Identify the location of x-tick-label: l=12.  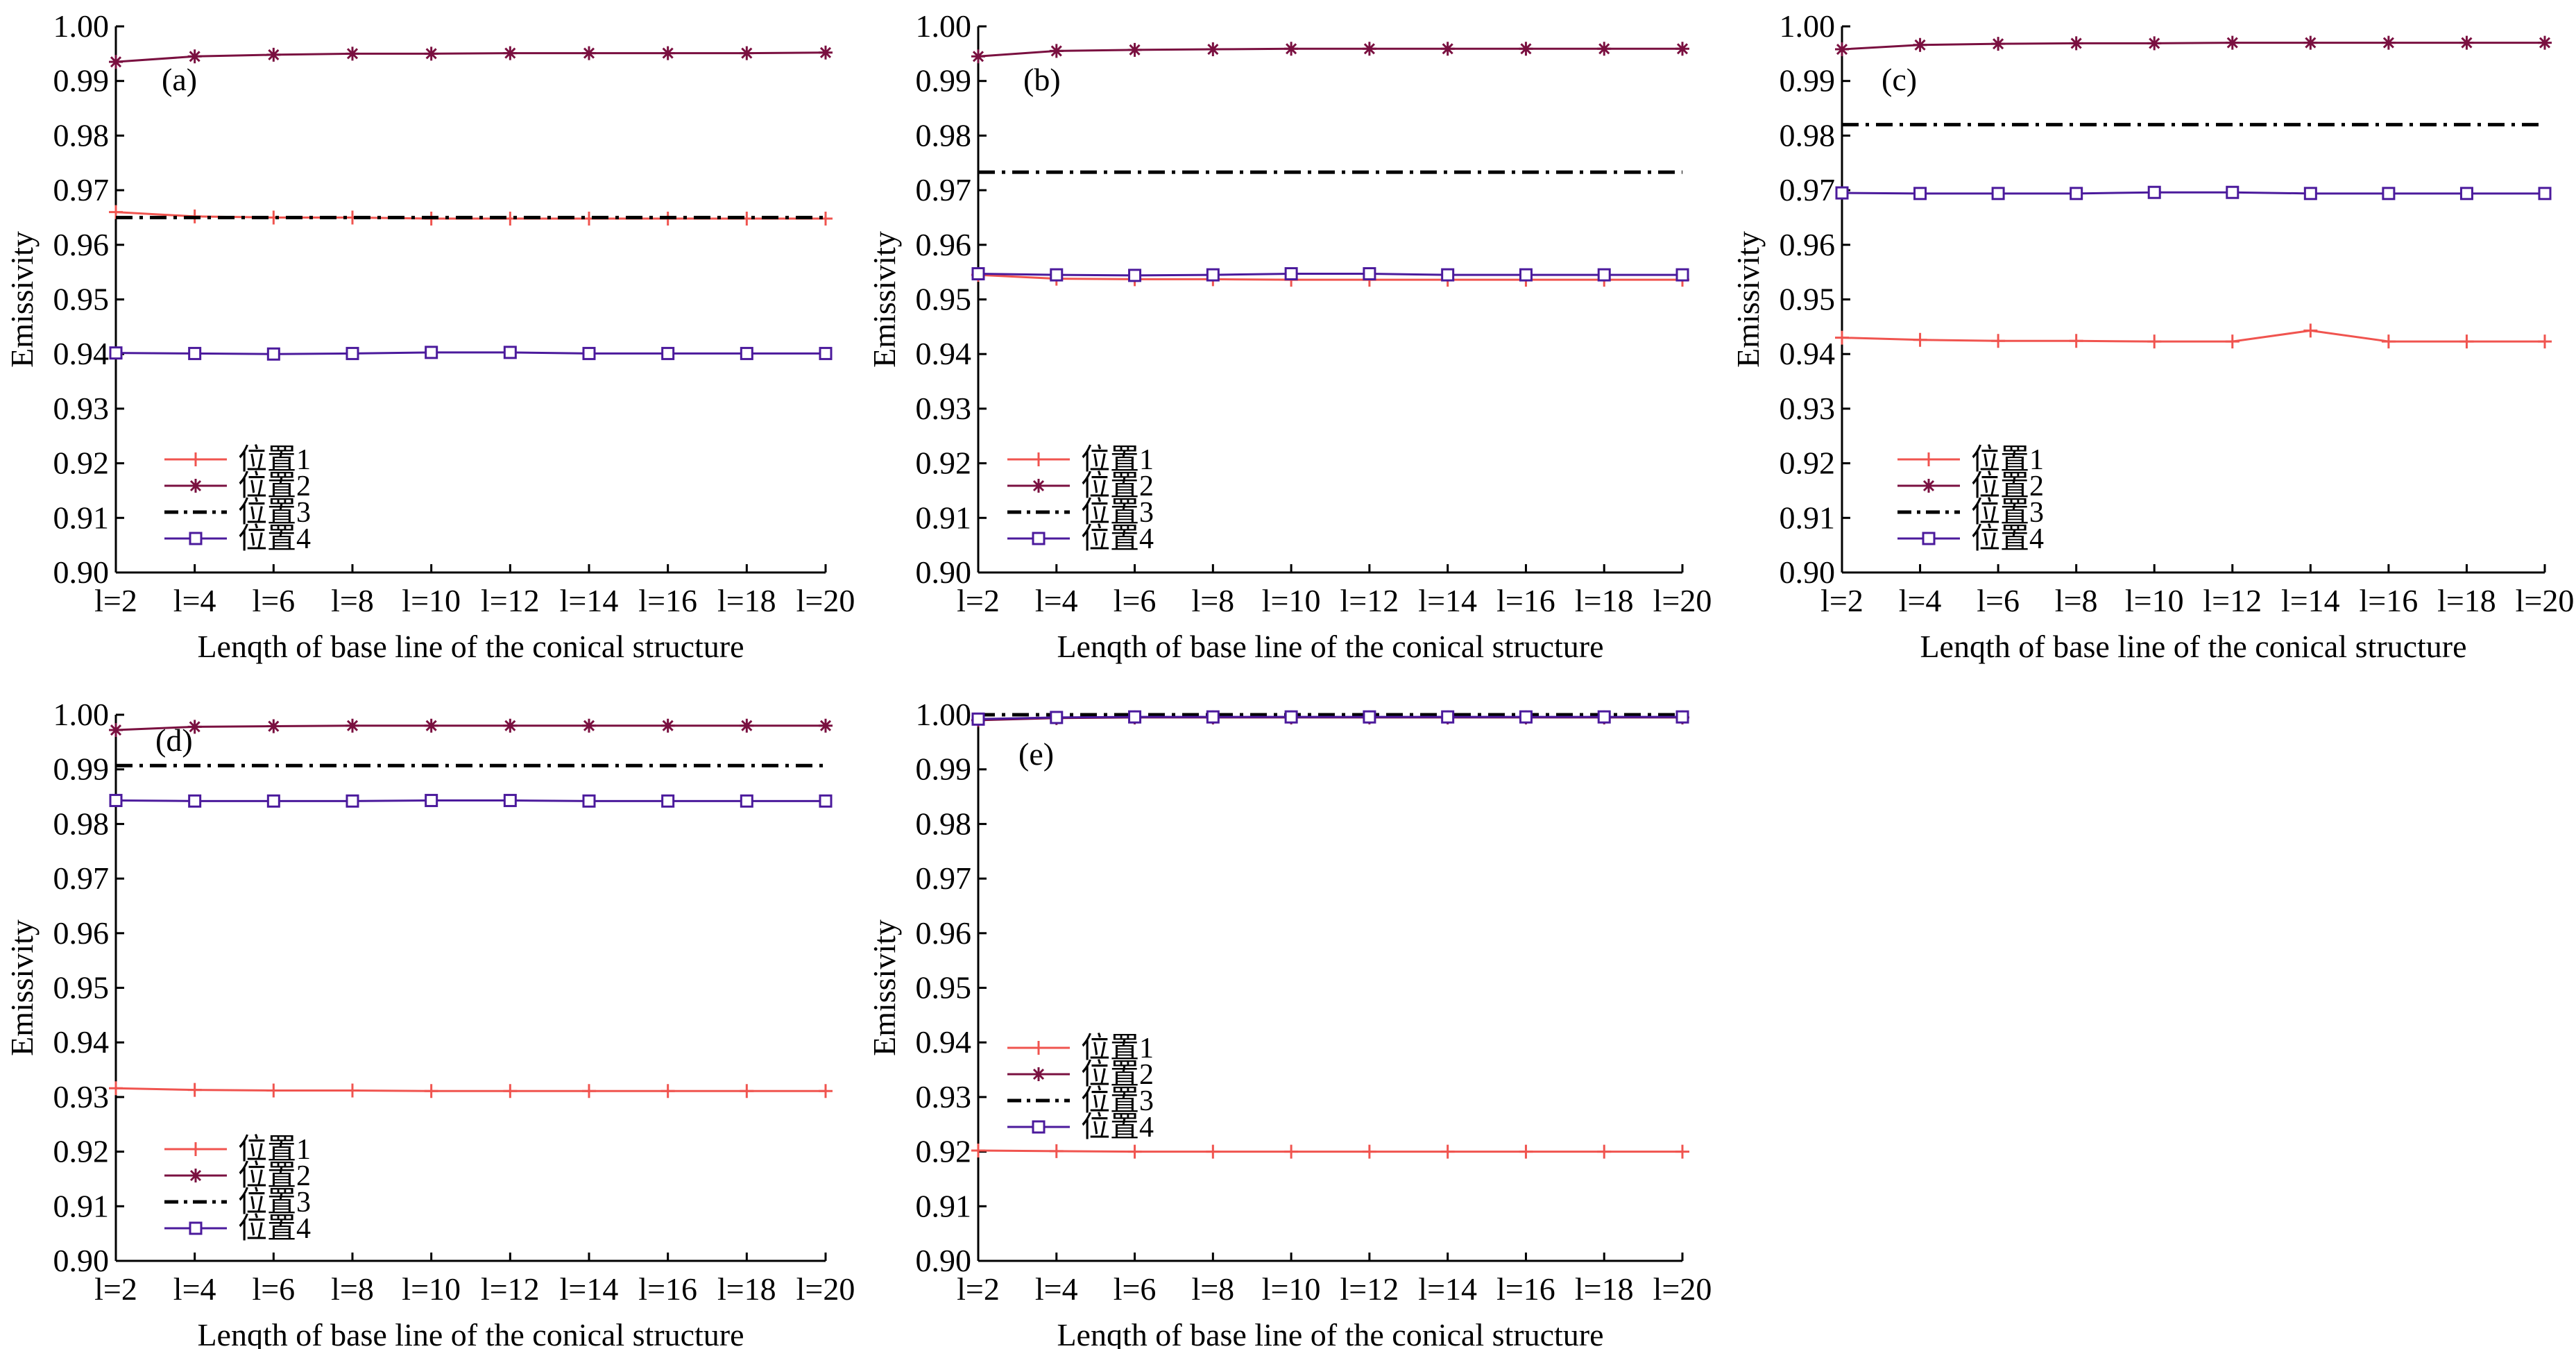
(510, 601).